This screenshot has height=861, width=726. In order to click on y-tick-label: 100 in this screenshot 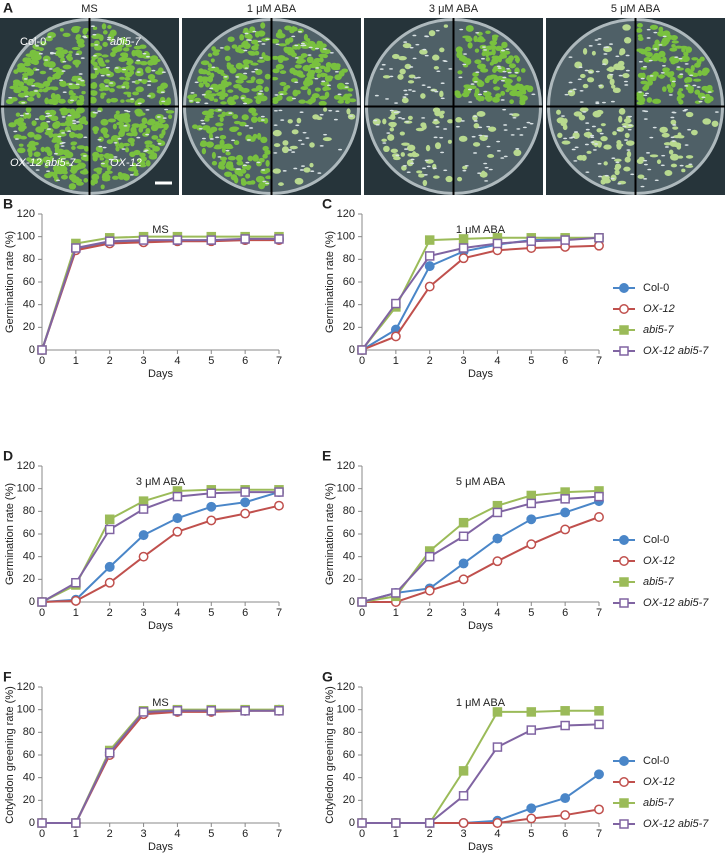, I will do `click(346, 489)`.